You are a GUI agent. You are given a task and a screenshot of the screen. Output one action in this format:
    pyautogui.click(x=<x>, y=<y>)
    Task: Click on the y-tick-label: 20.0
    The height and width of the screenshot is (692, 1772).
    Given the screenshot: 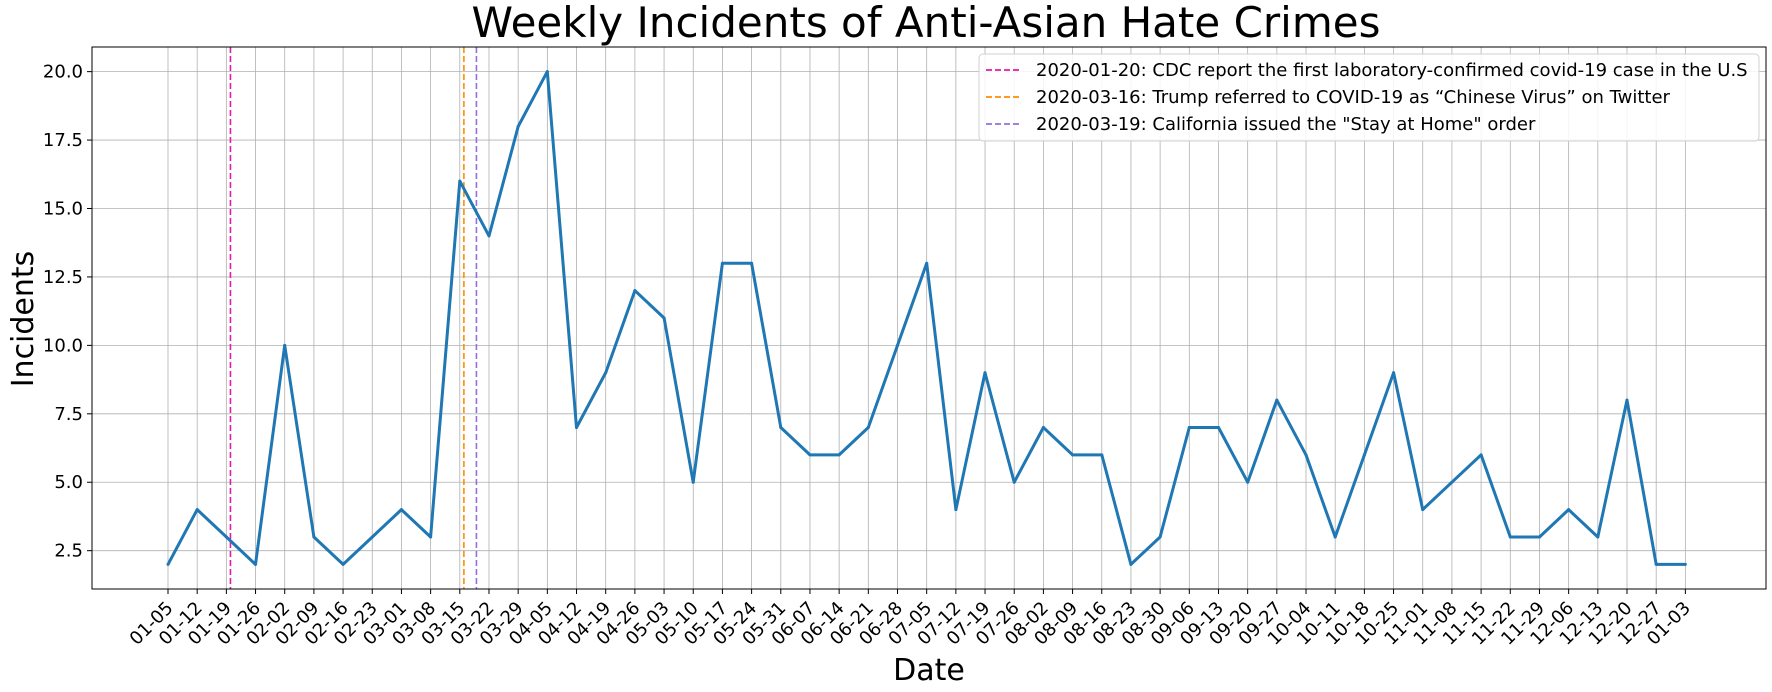 What is the action you would take?
    pyautogui.click(x=63, y=72)
    